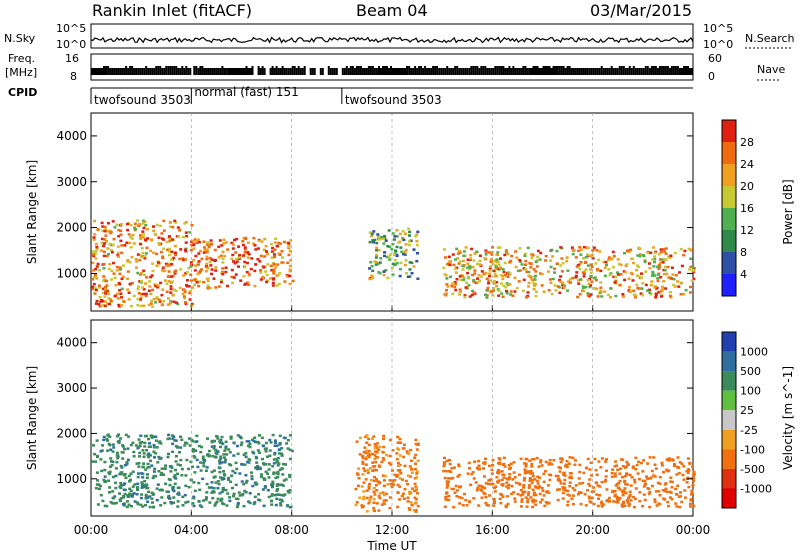  What do you see at coordinates (71, 182) in the screenshot?
I see `y-tick-label: 3000` at bounding box center [71, 182].